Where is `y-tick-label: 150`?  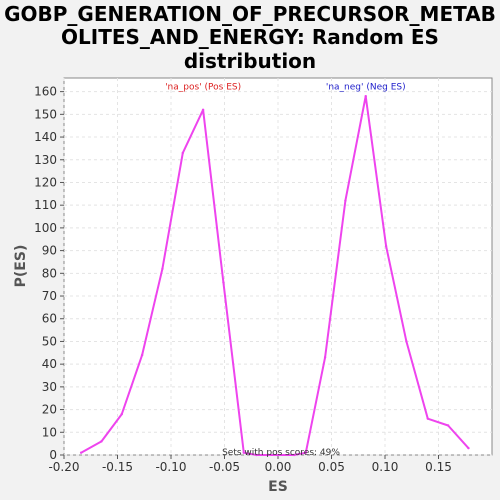
y-tick-label: 150 is located at coordinates (45, 114).